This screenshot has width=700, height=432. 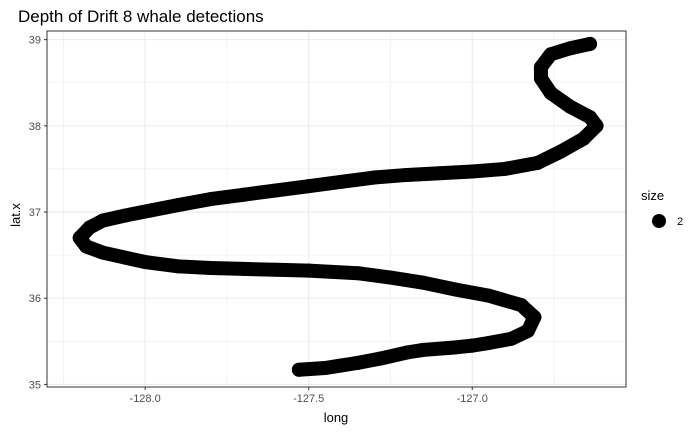 What do you see at coordinates (652, 195) in the screenshot?
I see `legend-title: size` at bounding box center [652, 195].